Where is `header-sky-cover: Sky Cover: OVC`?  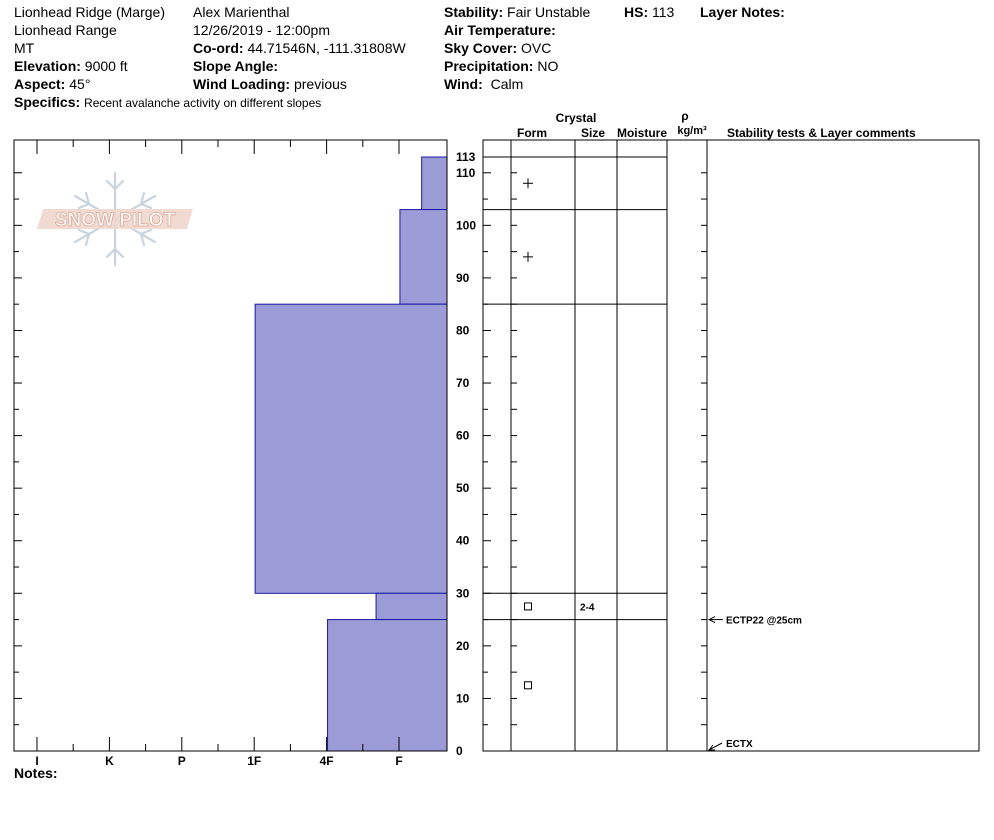
header-sky-cover: Sky Cover: OVC is located at coordinates (497, 48).